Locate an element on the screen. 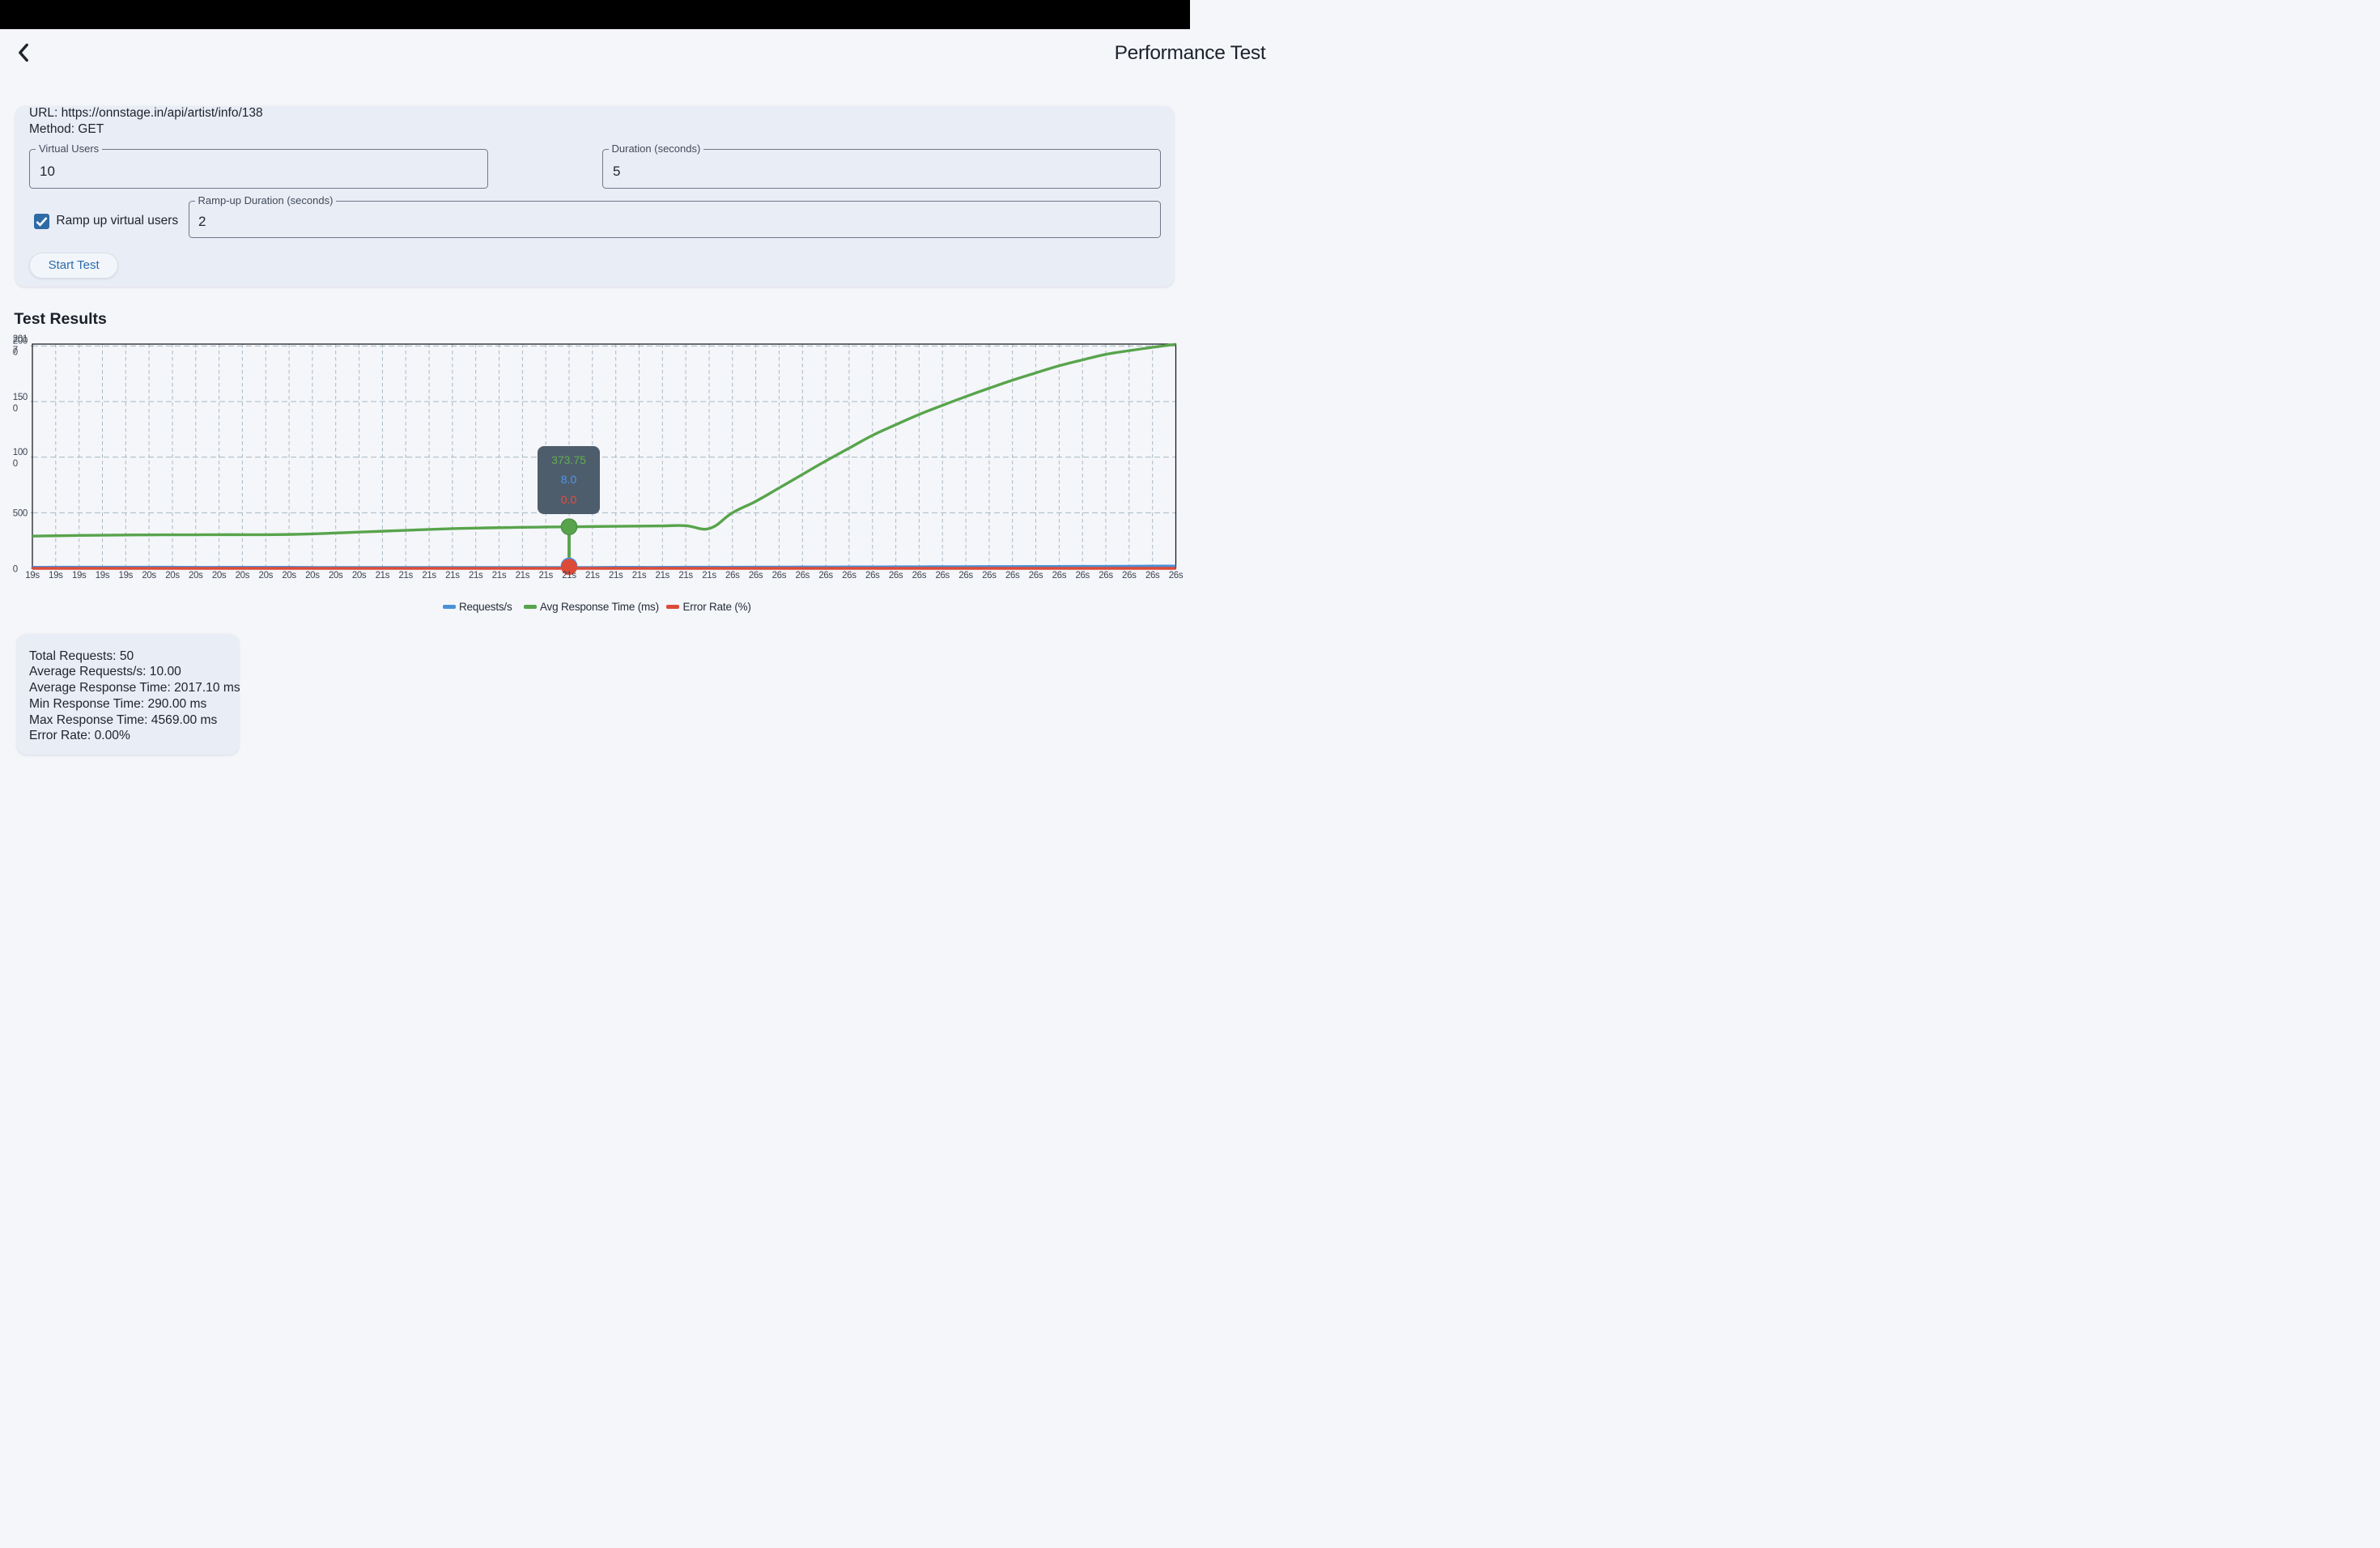 This screenshot has width=2380, height=1548. svg-text: 100 is located at coordinates (20, 453).